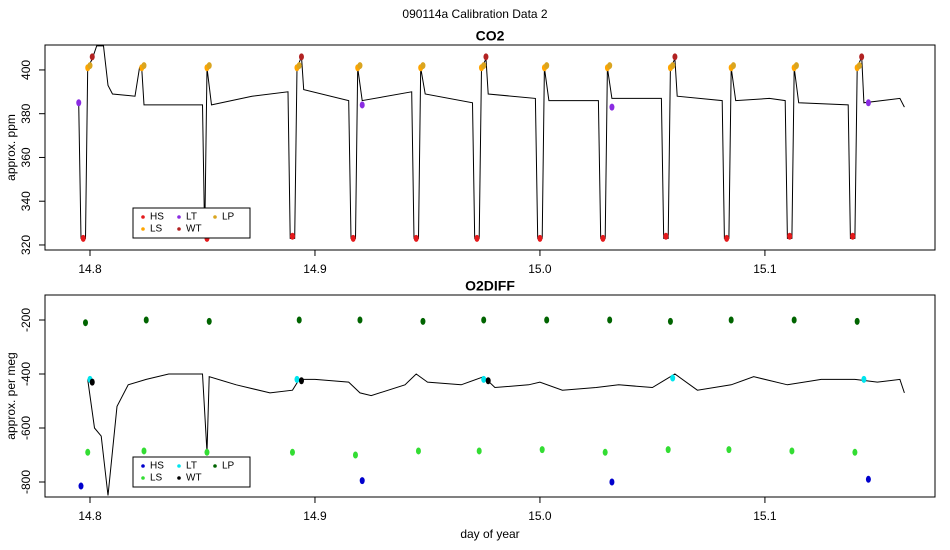 This screenshot has width=950, height=550. What do you see at coordinates (26, 157) in the screenshot?
I see `y-tick-label: 360` at bounding box center [26, 157].